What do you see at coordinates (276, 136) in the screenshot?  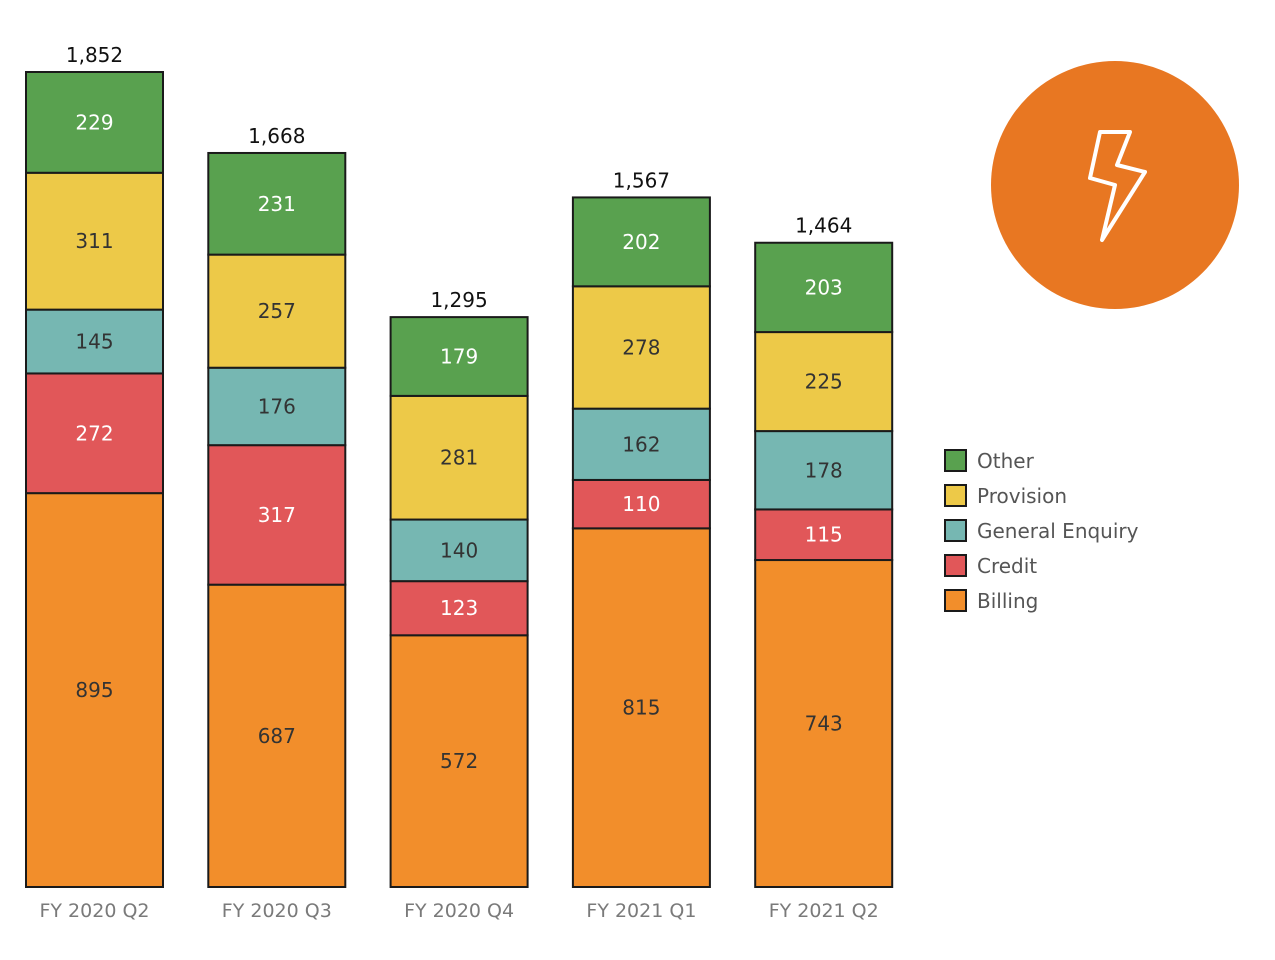 I see `total-label-fy-2020-q3: 1,668` at bounding box center [276, 136].